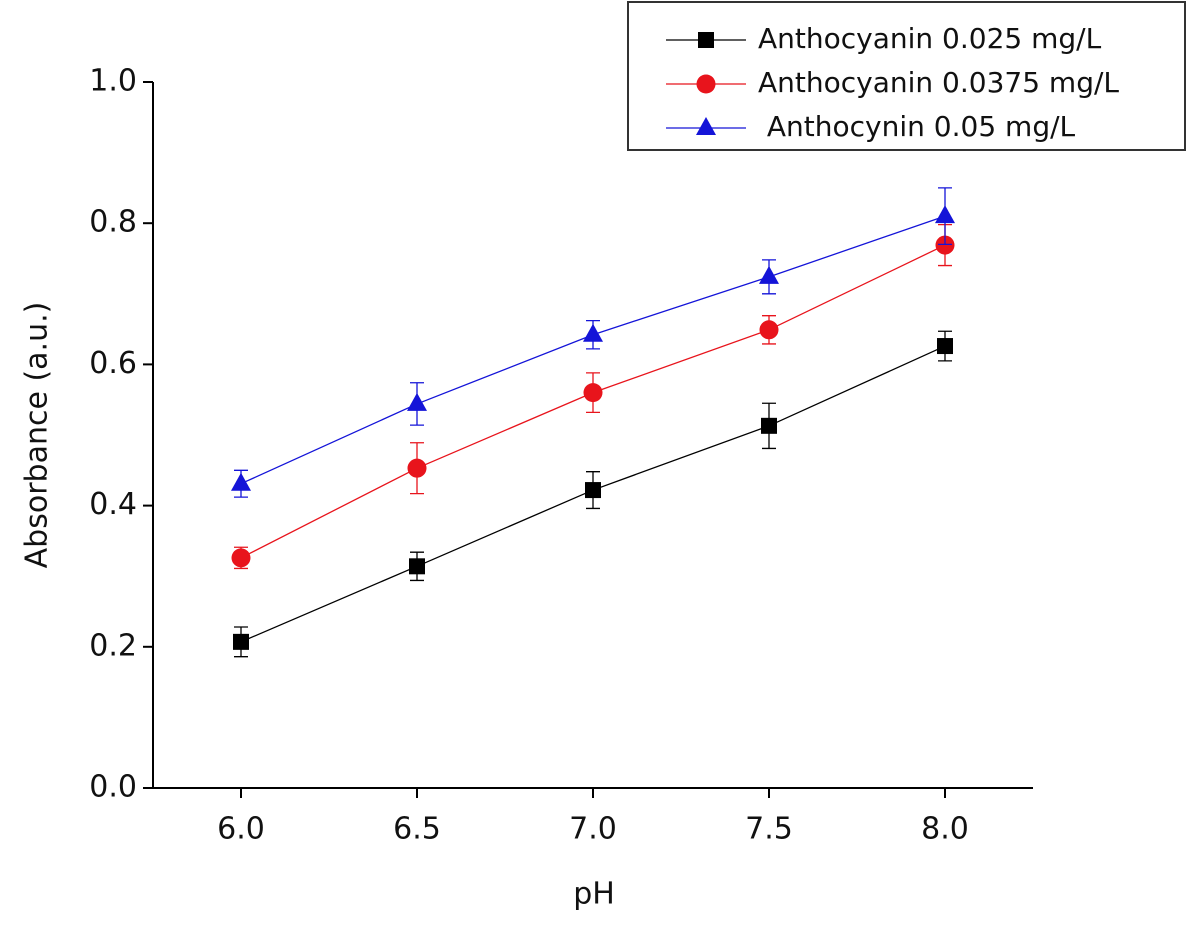  Describe the element at coordinates (938, 82) in the screenshot. I see `legend-label: Anthocyanin 0.0375 mg/L` at that location.